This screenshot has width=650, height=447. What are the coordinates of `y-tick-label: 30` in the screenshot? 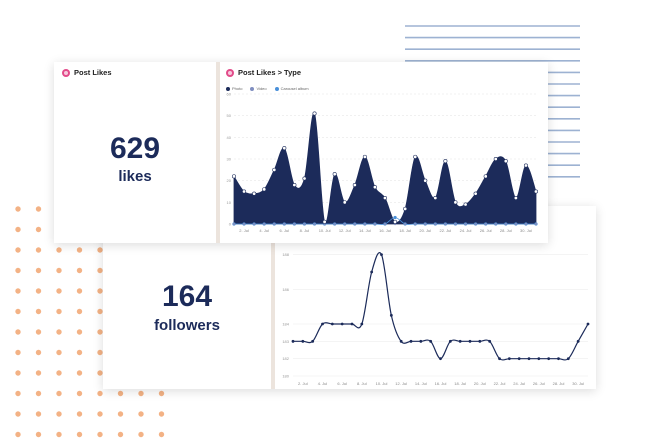 It's located at (229, 159).